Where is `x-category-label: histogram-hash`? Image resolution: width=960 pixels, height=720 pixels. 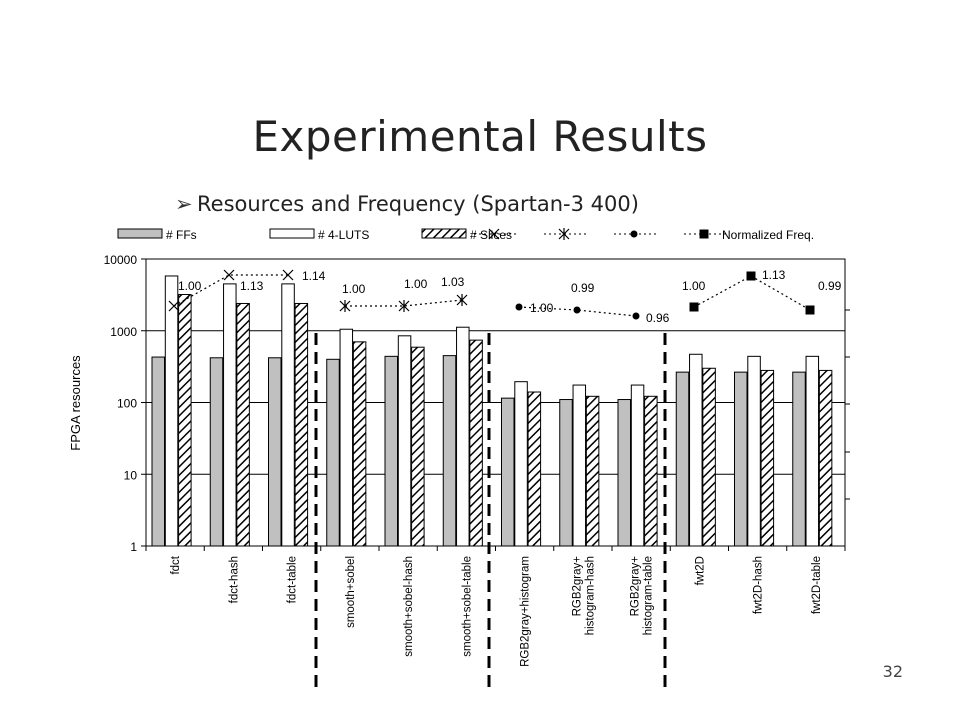 x-category-label: histogram-hash is located at coordinates (590, 595).